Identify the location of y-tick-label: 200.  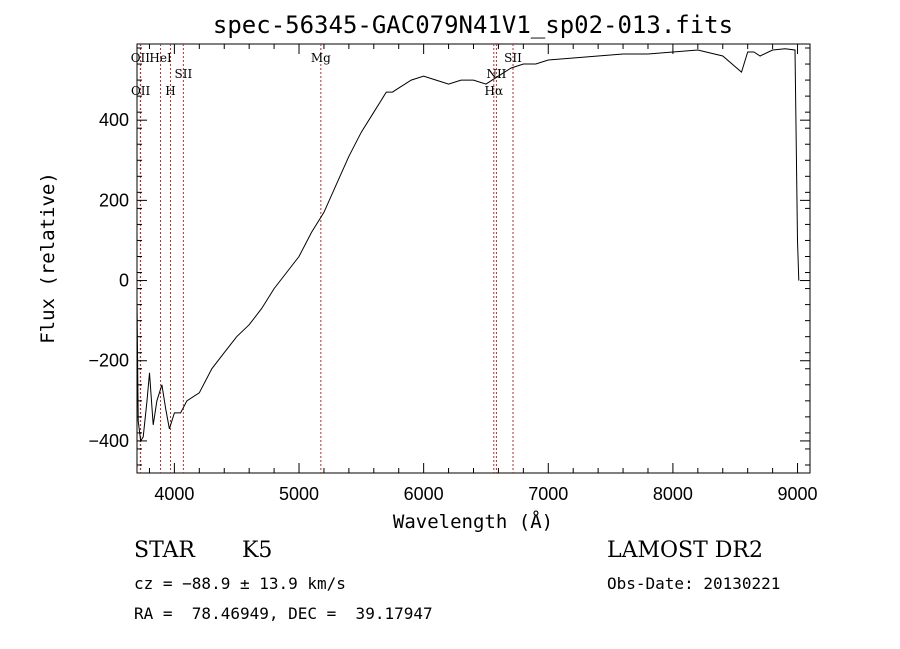
(114, 200).